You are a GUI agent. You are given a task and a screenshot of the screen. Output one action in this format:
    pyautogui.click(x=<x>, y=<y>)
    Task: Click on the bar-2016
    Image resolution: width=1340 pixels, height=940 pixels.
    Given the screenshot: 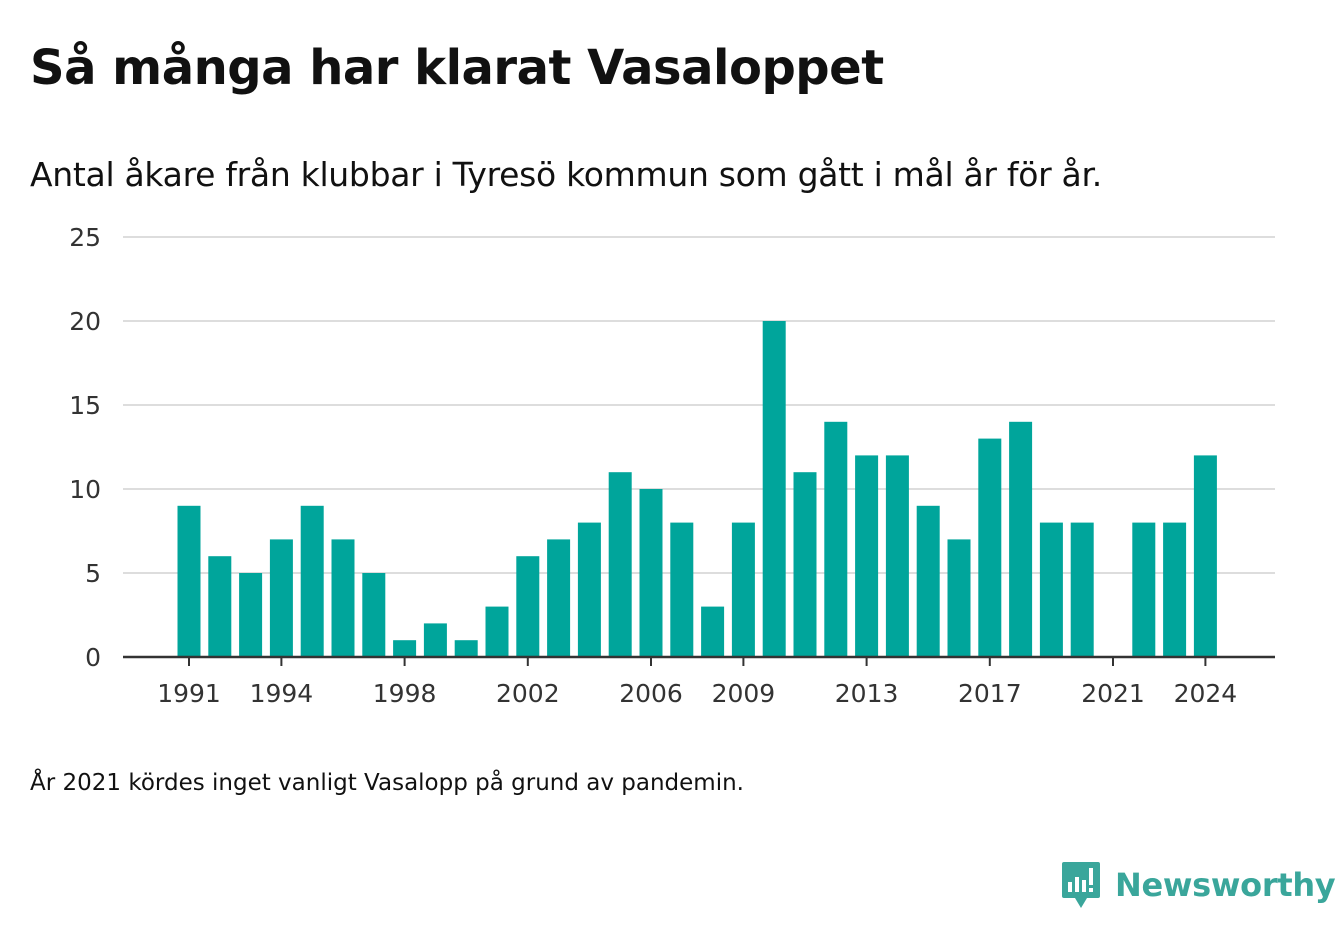 What is the action you would take?
    pyautogui.click(x=959, y=598)
    